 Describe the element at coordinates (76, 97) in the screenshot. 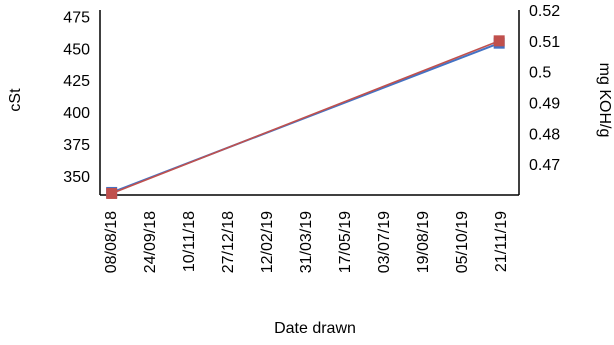

I see `left-y-tick-labels: 350 375 400 425 450 475` at that location.